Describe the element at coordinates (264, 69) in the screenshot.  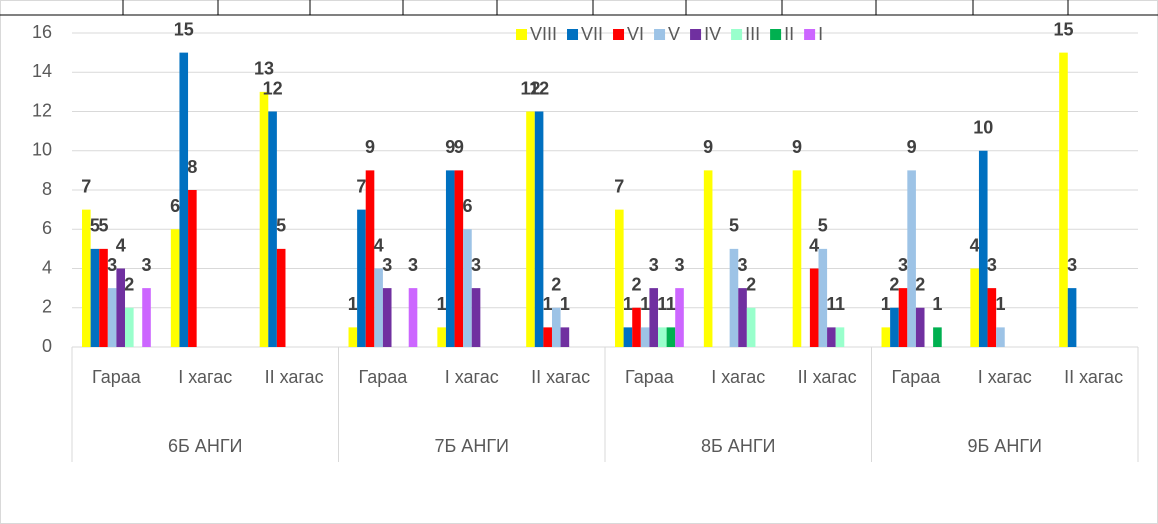
I see `data-label: 13` at that location.